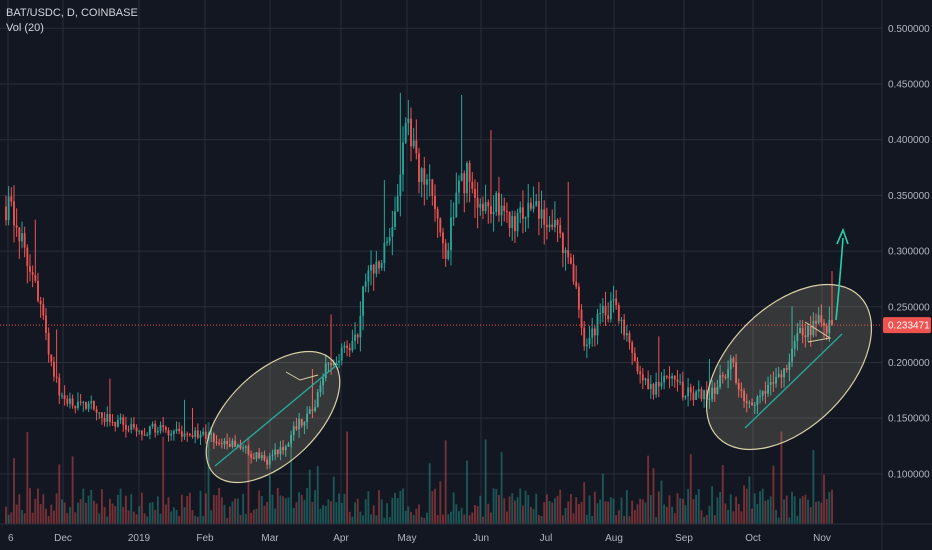 The height and width of the screenshot is (550, 932). I want to click on trendline, so click(793, 381).